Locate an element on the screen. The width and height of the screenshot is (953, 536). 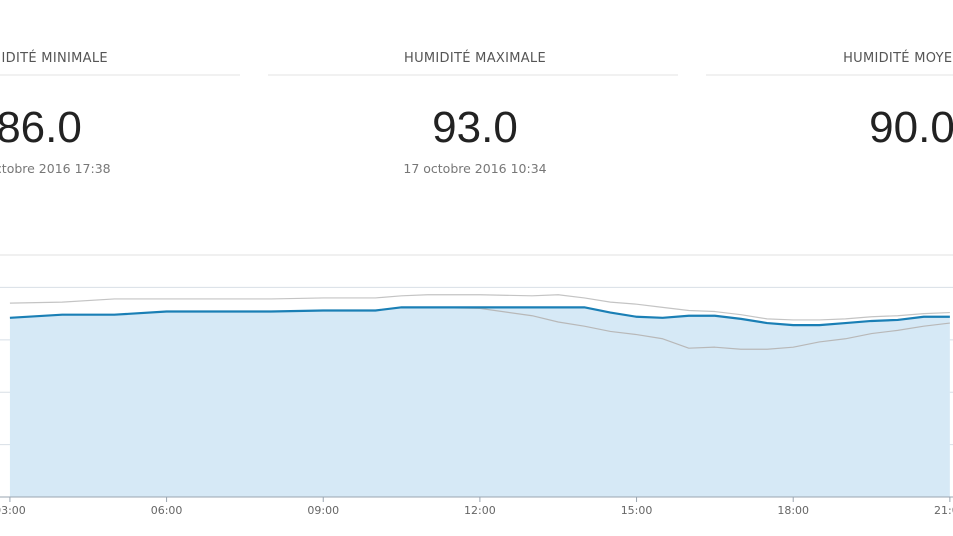
card-value: 90.0 is located at coordinates (911, 127).